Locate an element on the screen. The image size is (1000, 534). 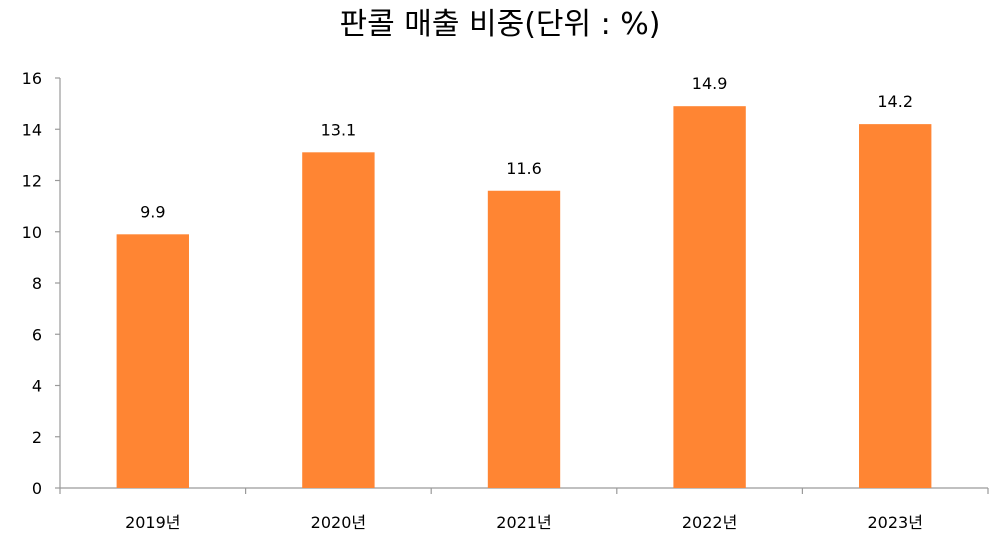
x-tick-label: 2021년 is located at coordinates (523, 522).